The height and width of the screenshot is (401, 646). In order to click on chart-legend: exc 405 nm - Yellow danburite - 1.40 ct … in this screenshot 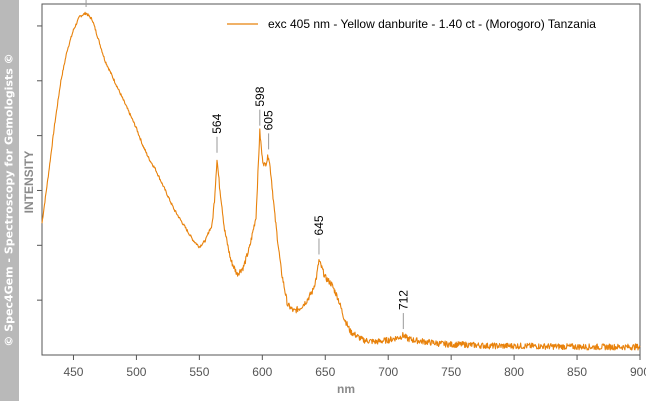, I will do `click(411, 24)`.